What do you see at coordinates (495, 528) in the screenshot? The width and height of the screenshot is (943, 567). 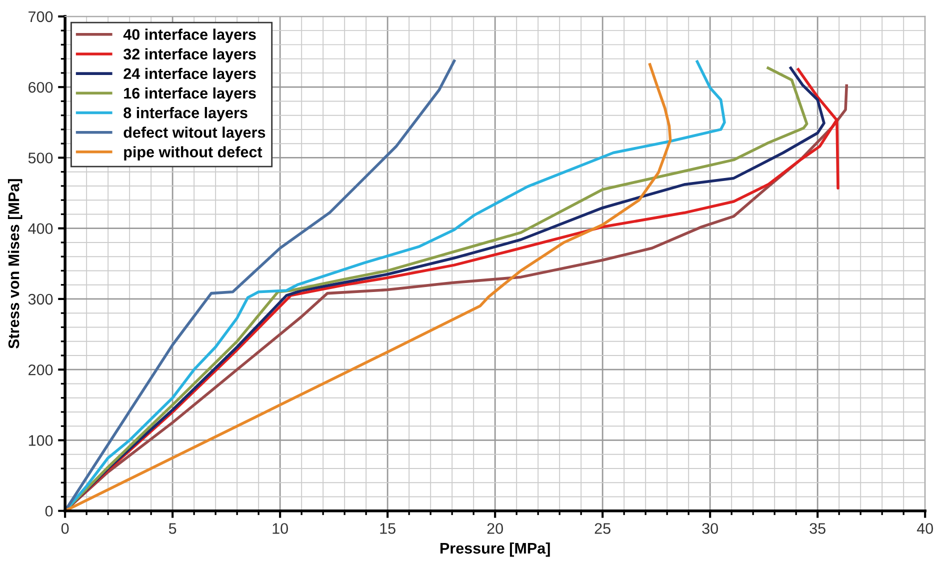 I see `x-tick-label: 20` at bounding box center [495, 528].